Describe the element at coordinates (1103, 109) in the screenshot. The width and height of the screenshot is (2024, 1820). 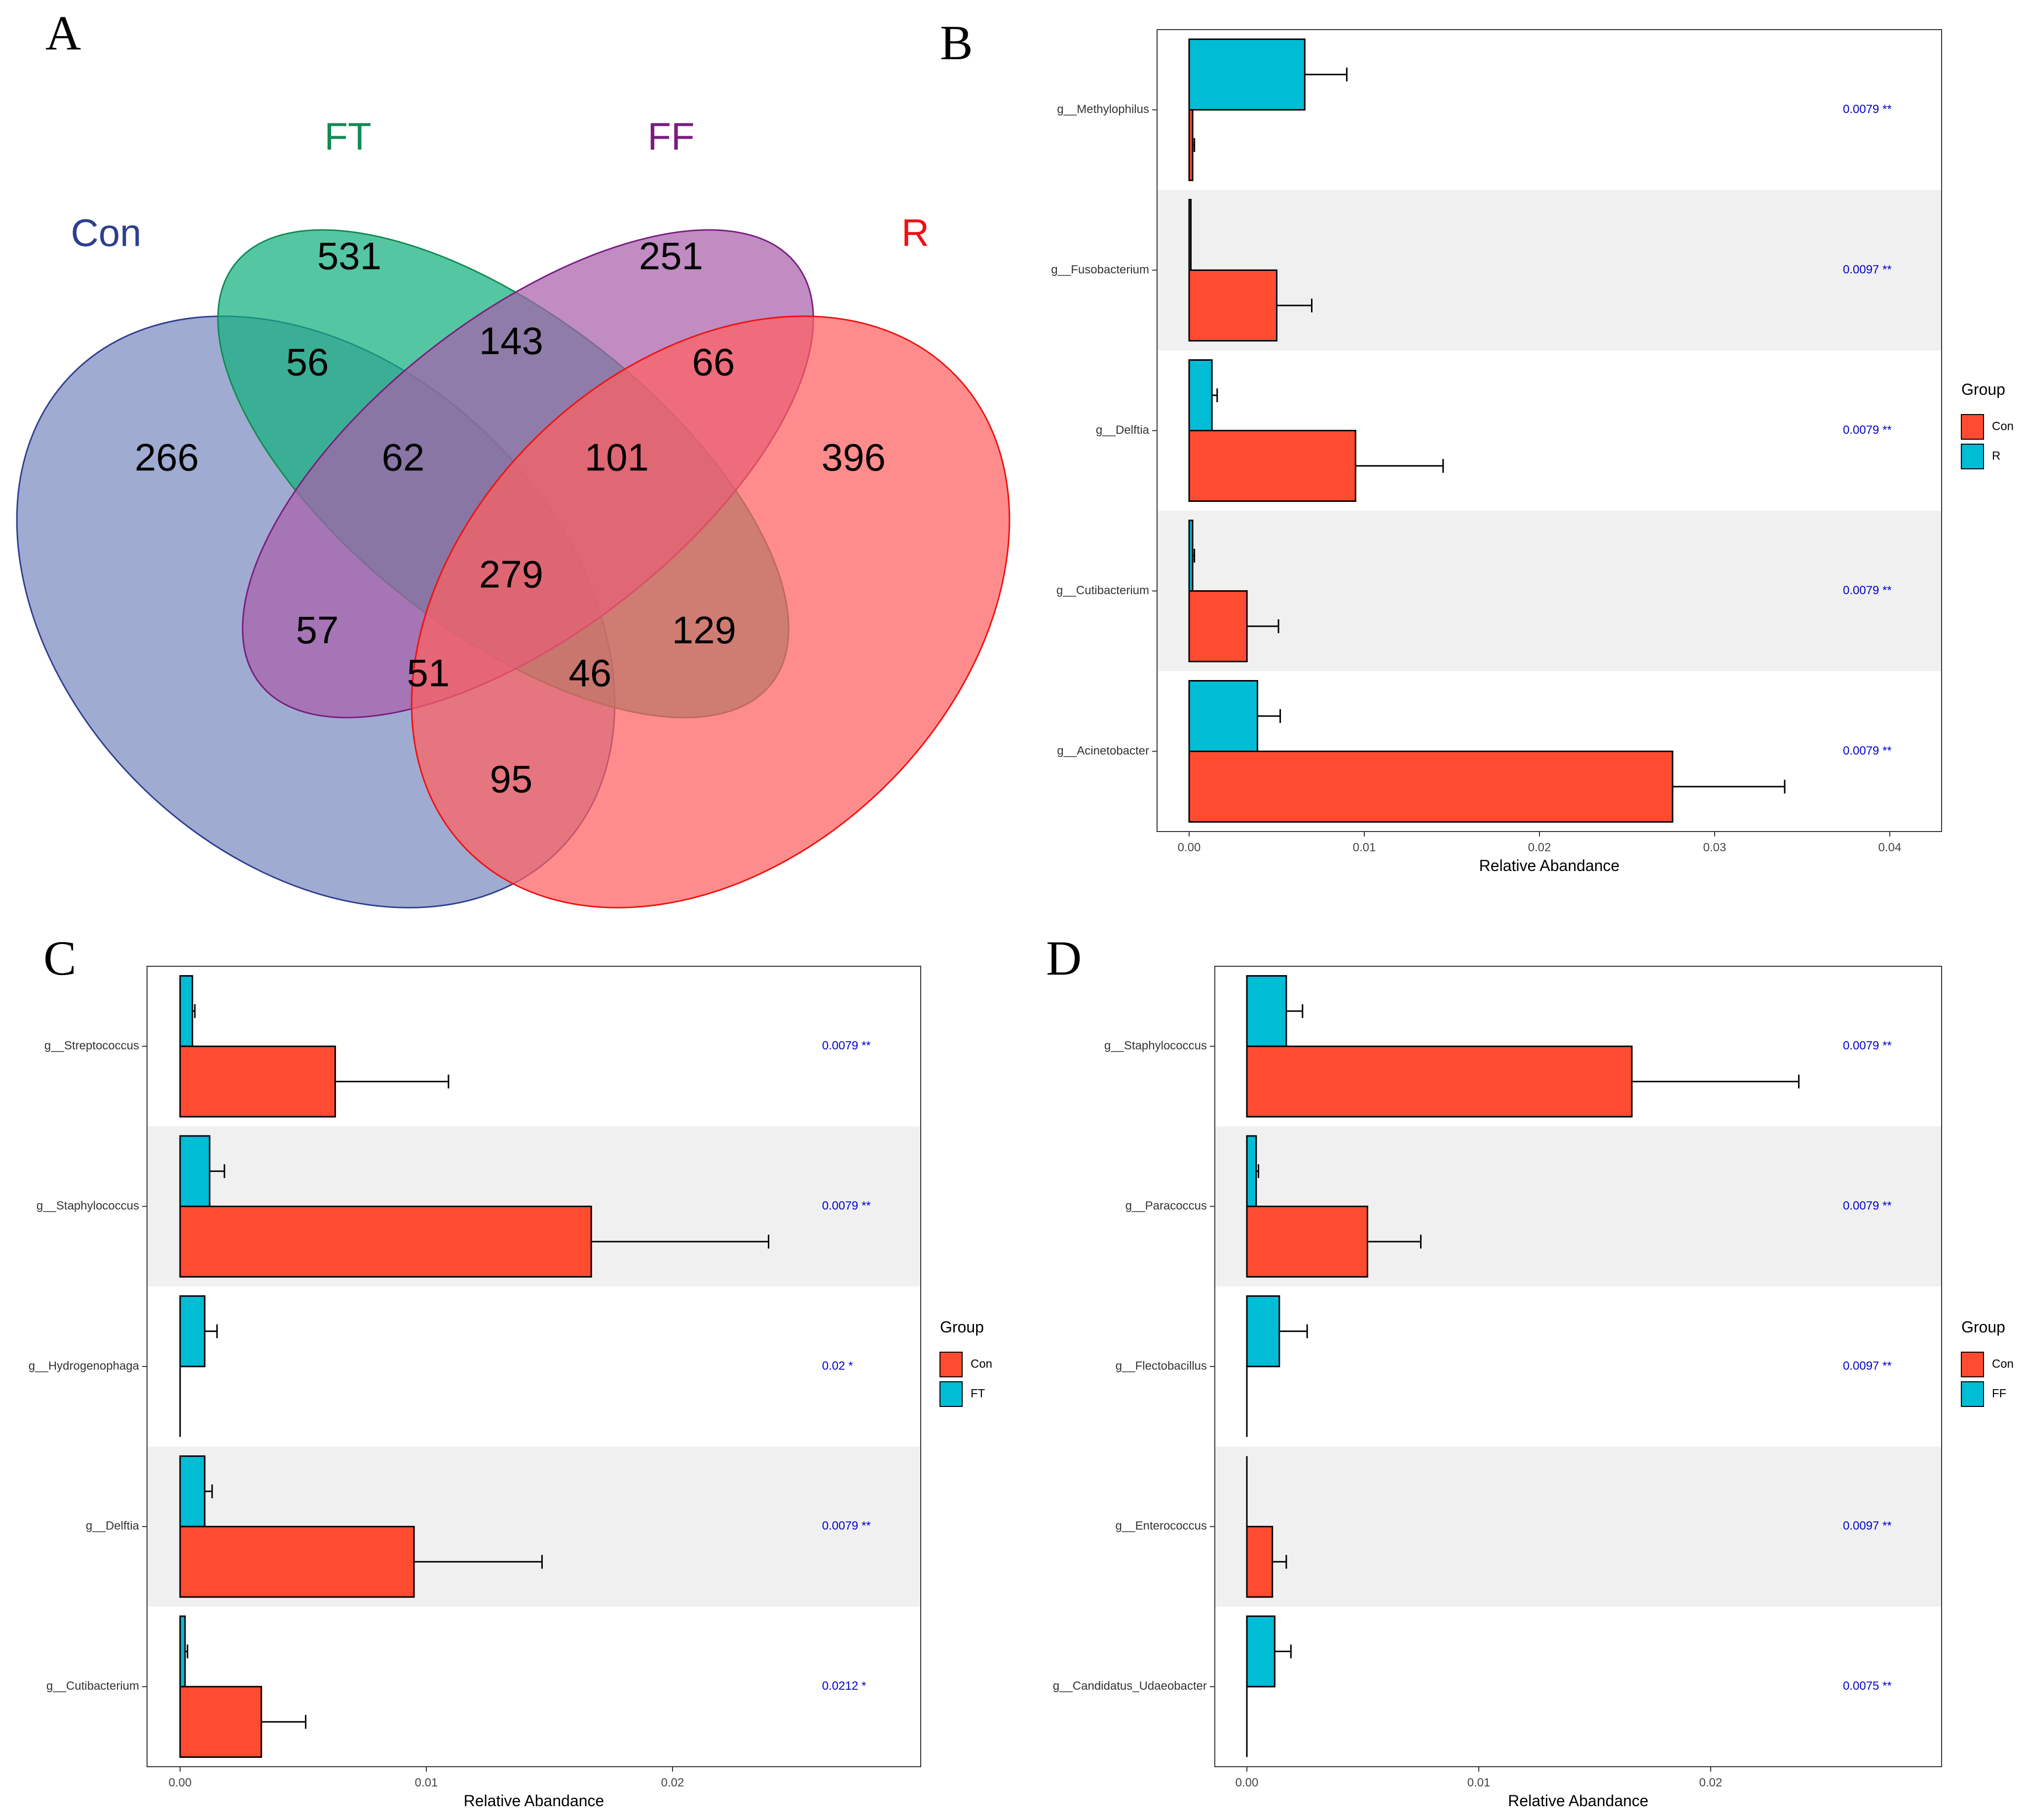
I see `category-label: g__Methylophilus` at that location.